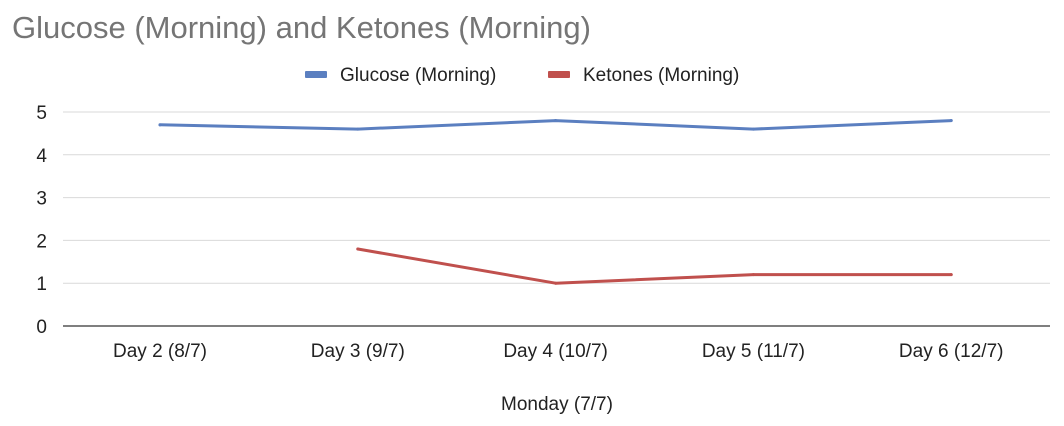 This screenshot has height=426, width=1064. Describe the element at coordinates (41, 241) in the screenshot. I see `y-tick-label: 2` at that location.